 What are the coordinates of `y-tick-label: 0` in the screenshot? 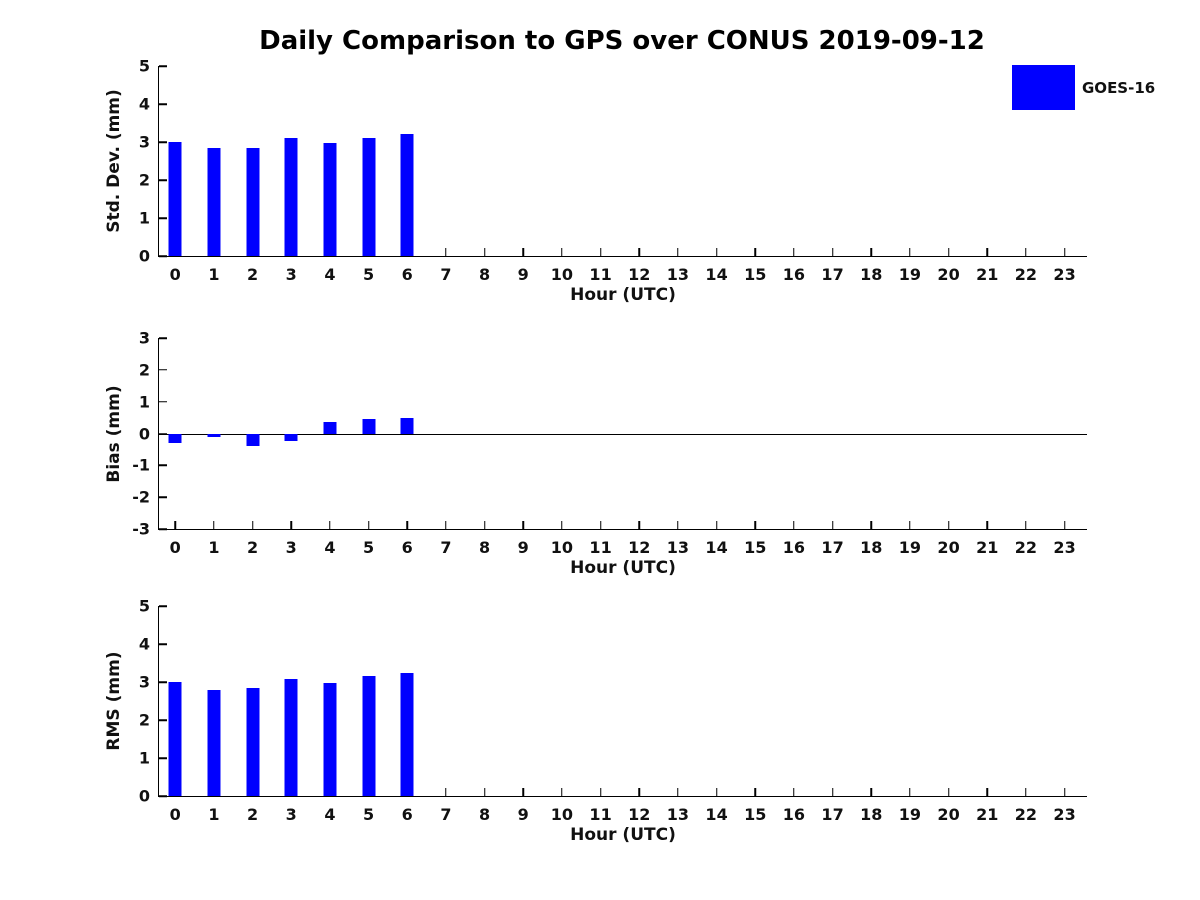 It's located at (144, 796).